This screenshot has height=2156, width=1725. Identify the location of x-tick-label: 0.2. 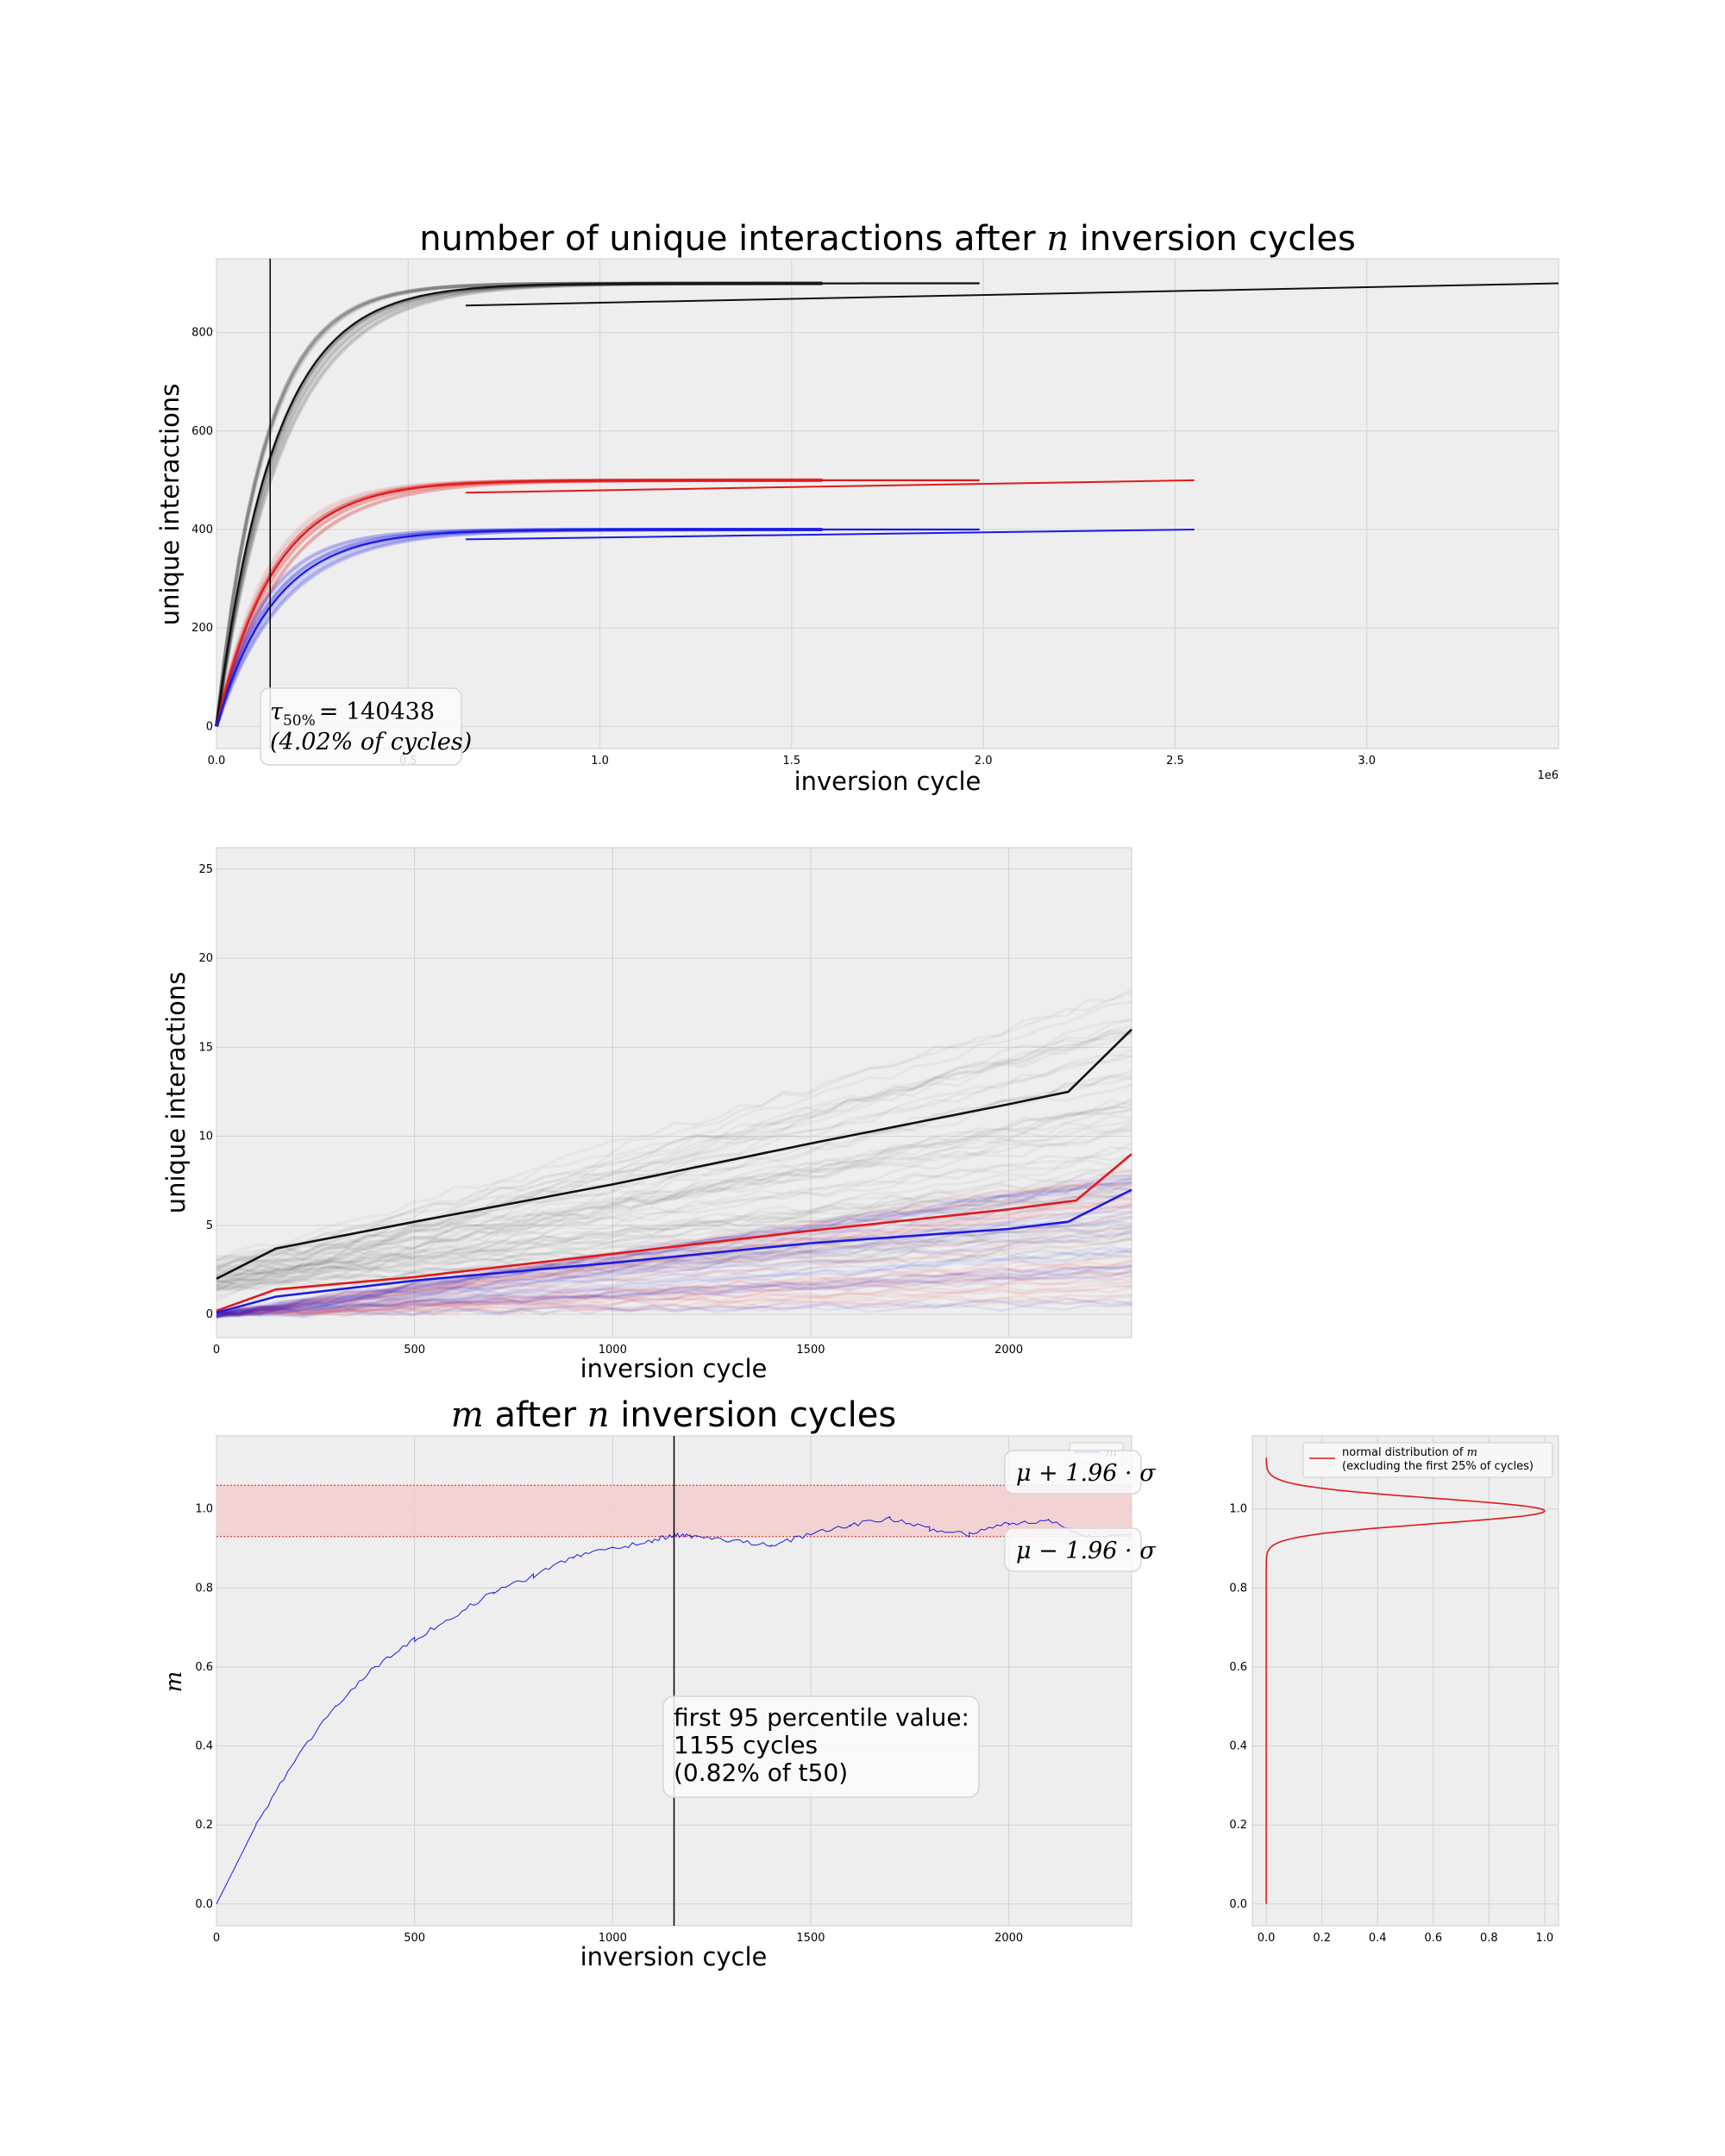
(1322, 1938).